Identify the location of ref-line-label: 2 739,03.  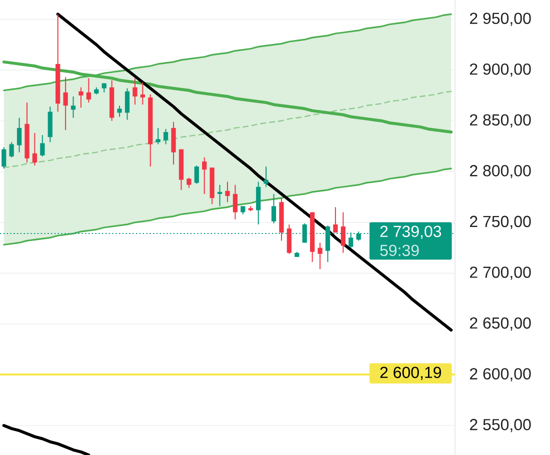
(411, 232).